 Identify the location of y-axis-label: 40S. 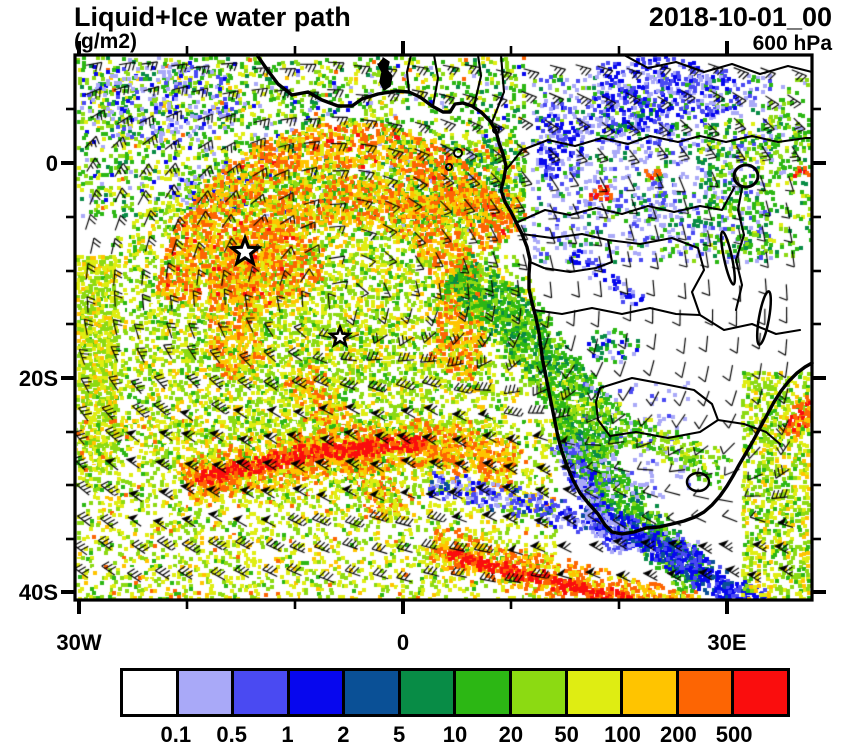
(38, 592).